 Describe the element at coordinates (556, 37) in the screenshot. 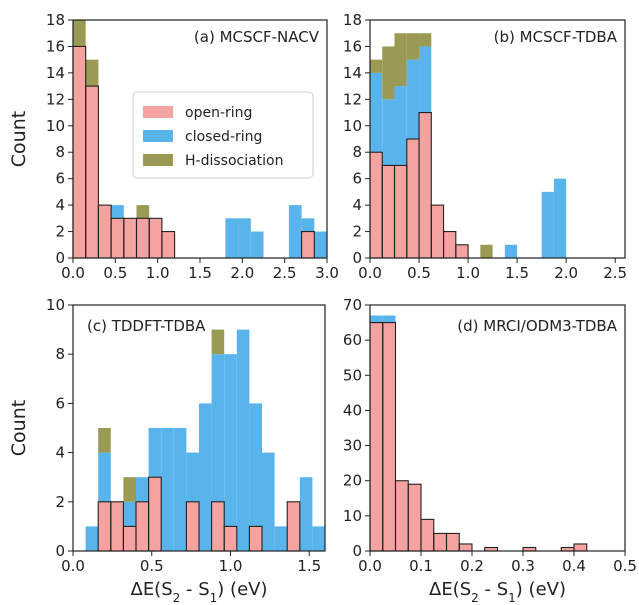

I see `panel-title: (b) MCSCF-TDBA` at that location.